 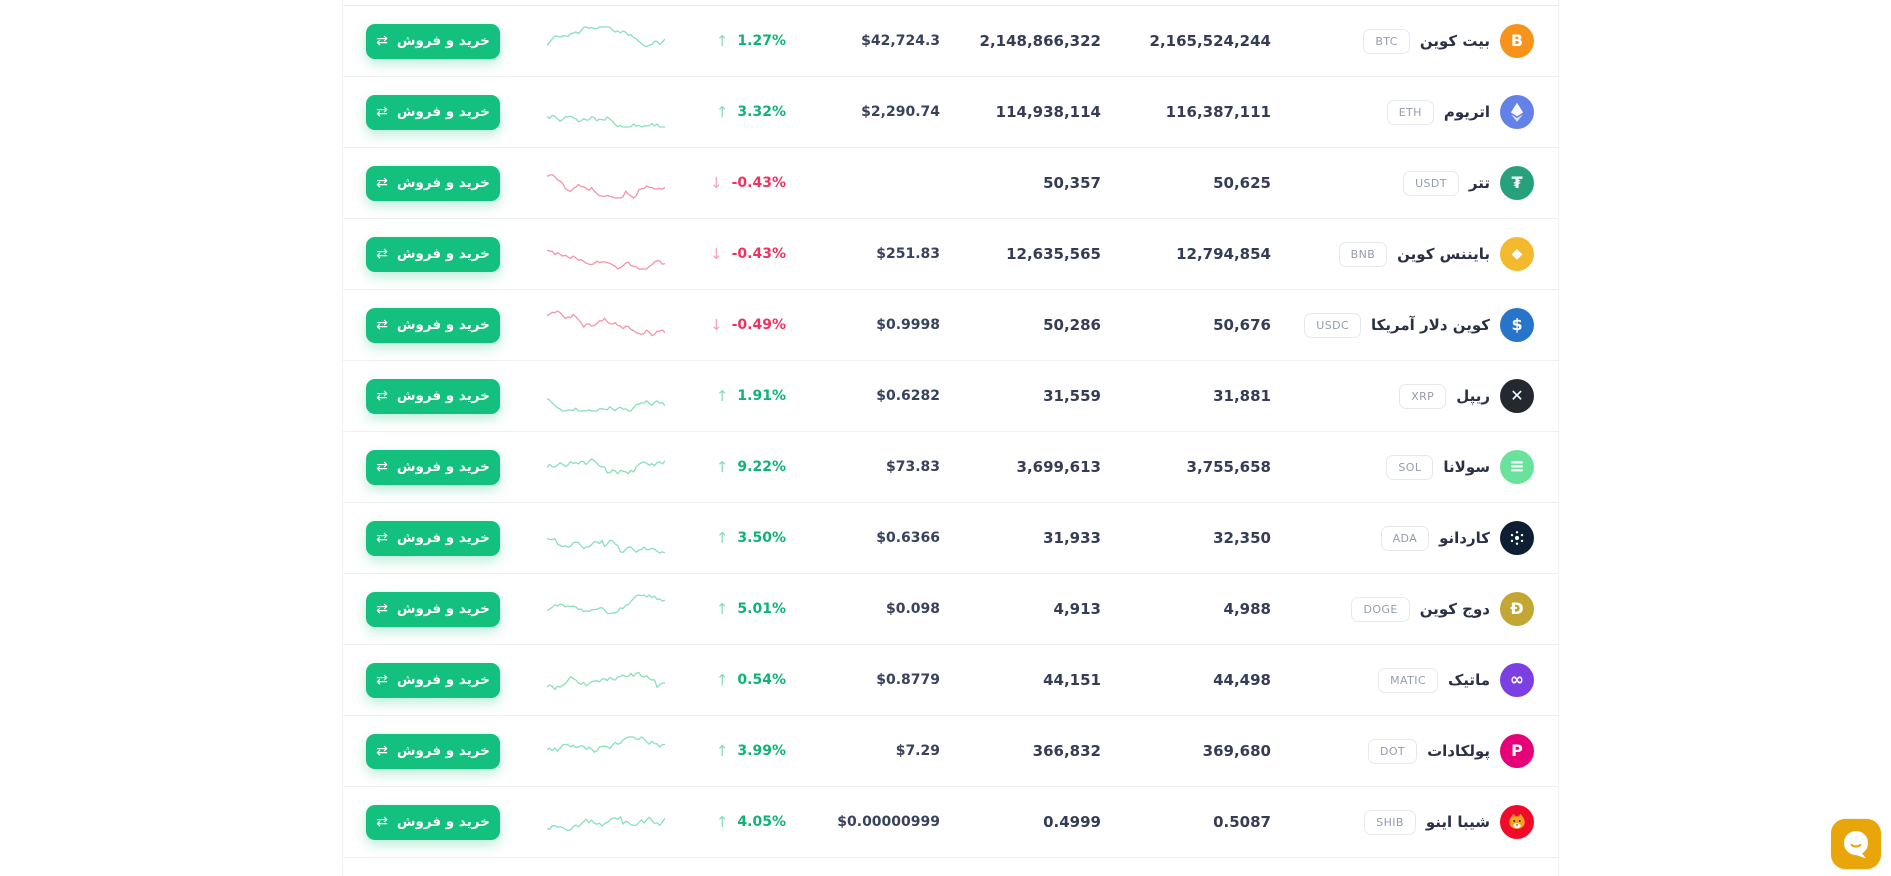 I want to click on usdc-coin-icon: $, so click(x=1517, y=325).